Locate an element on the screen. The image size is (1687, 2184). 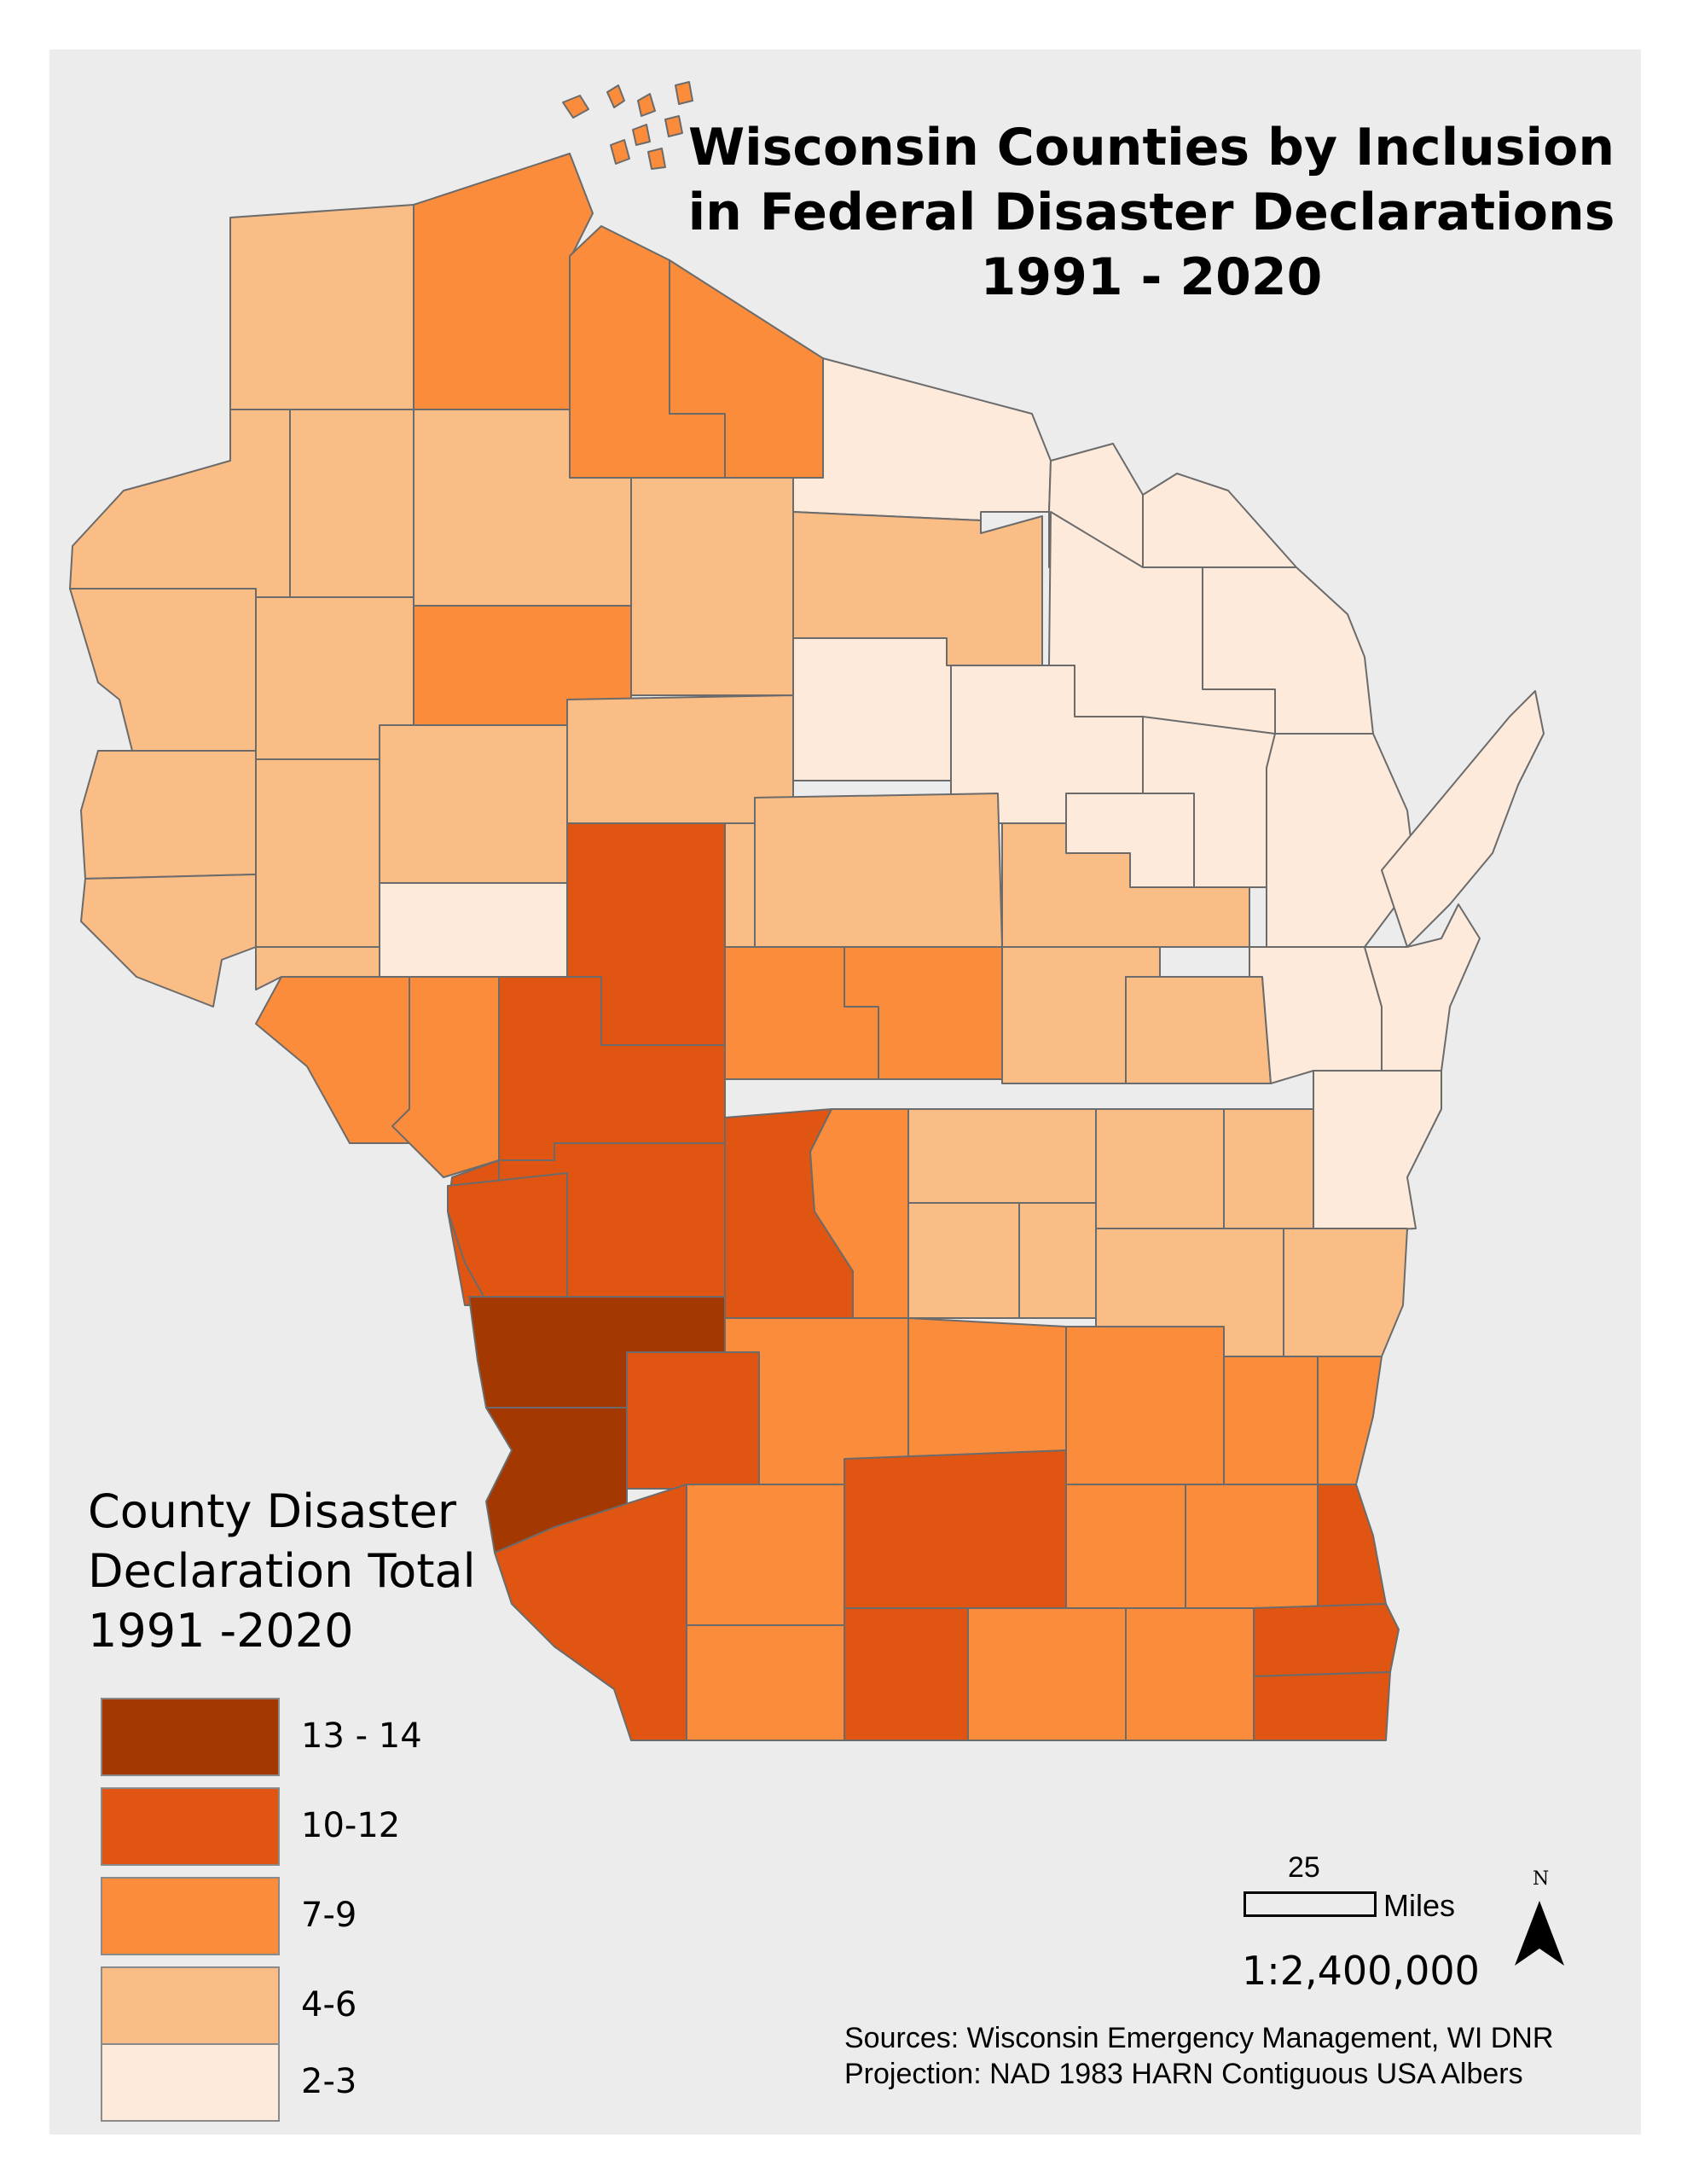
county-price is located at coordinates (712, 587).